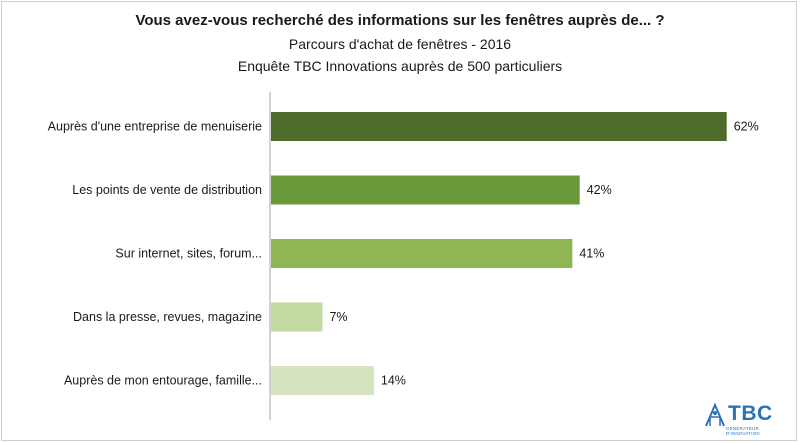 This screenshot has width=800, height=443. Describe the element at coordinates (400, 44) in the screenshot. I see `chart-subtitle-1: Parcours d'achat de fenêtres - 2016` at that location.